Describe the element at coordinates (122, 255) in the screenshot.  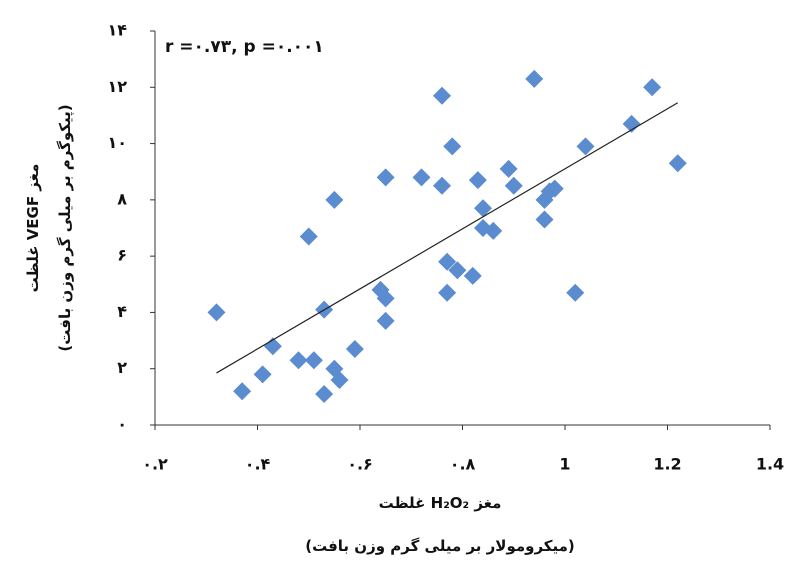
I see `y-tick-label: ۶` at that location.